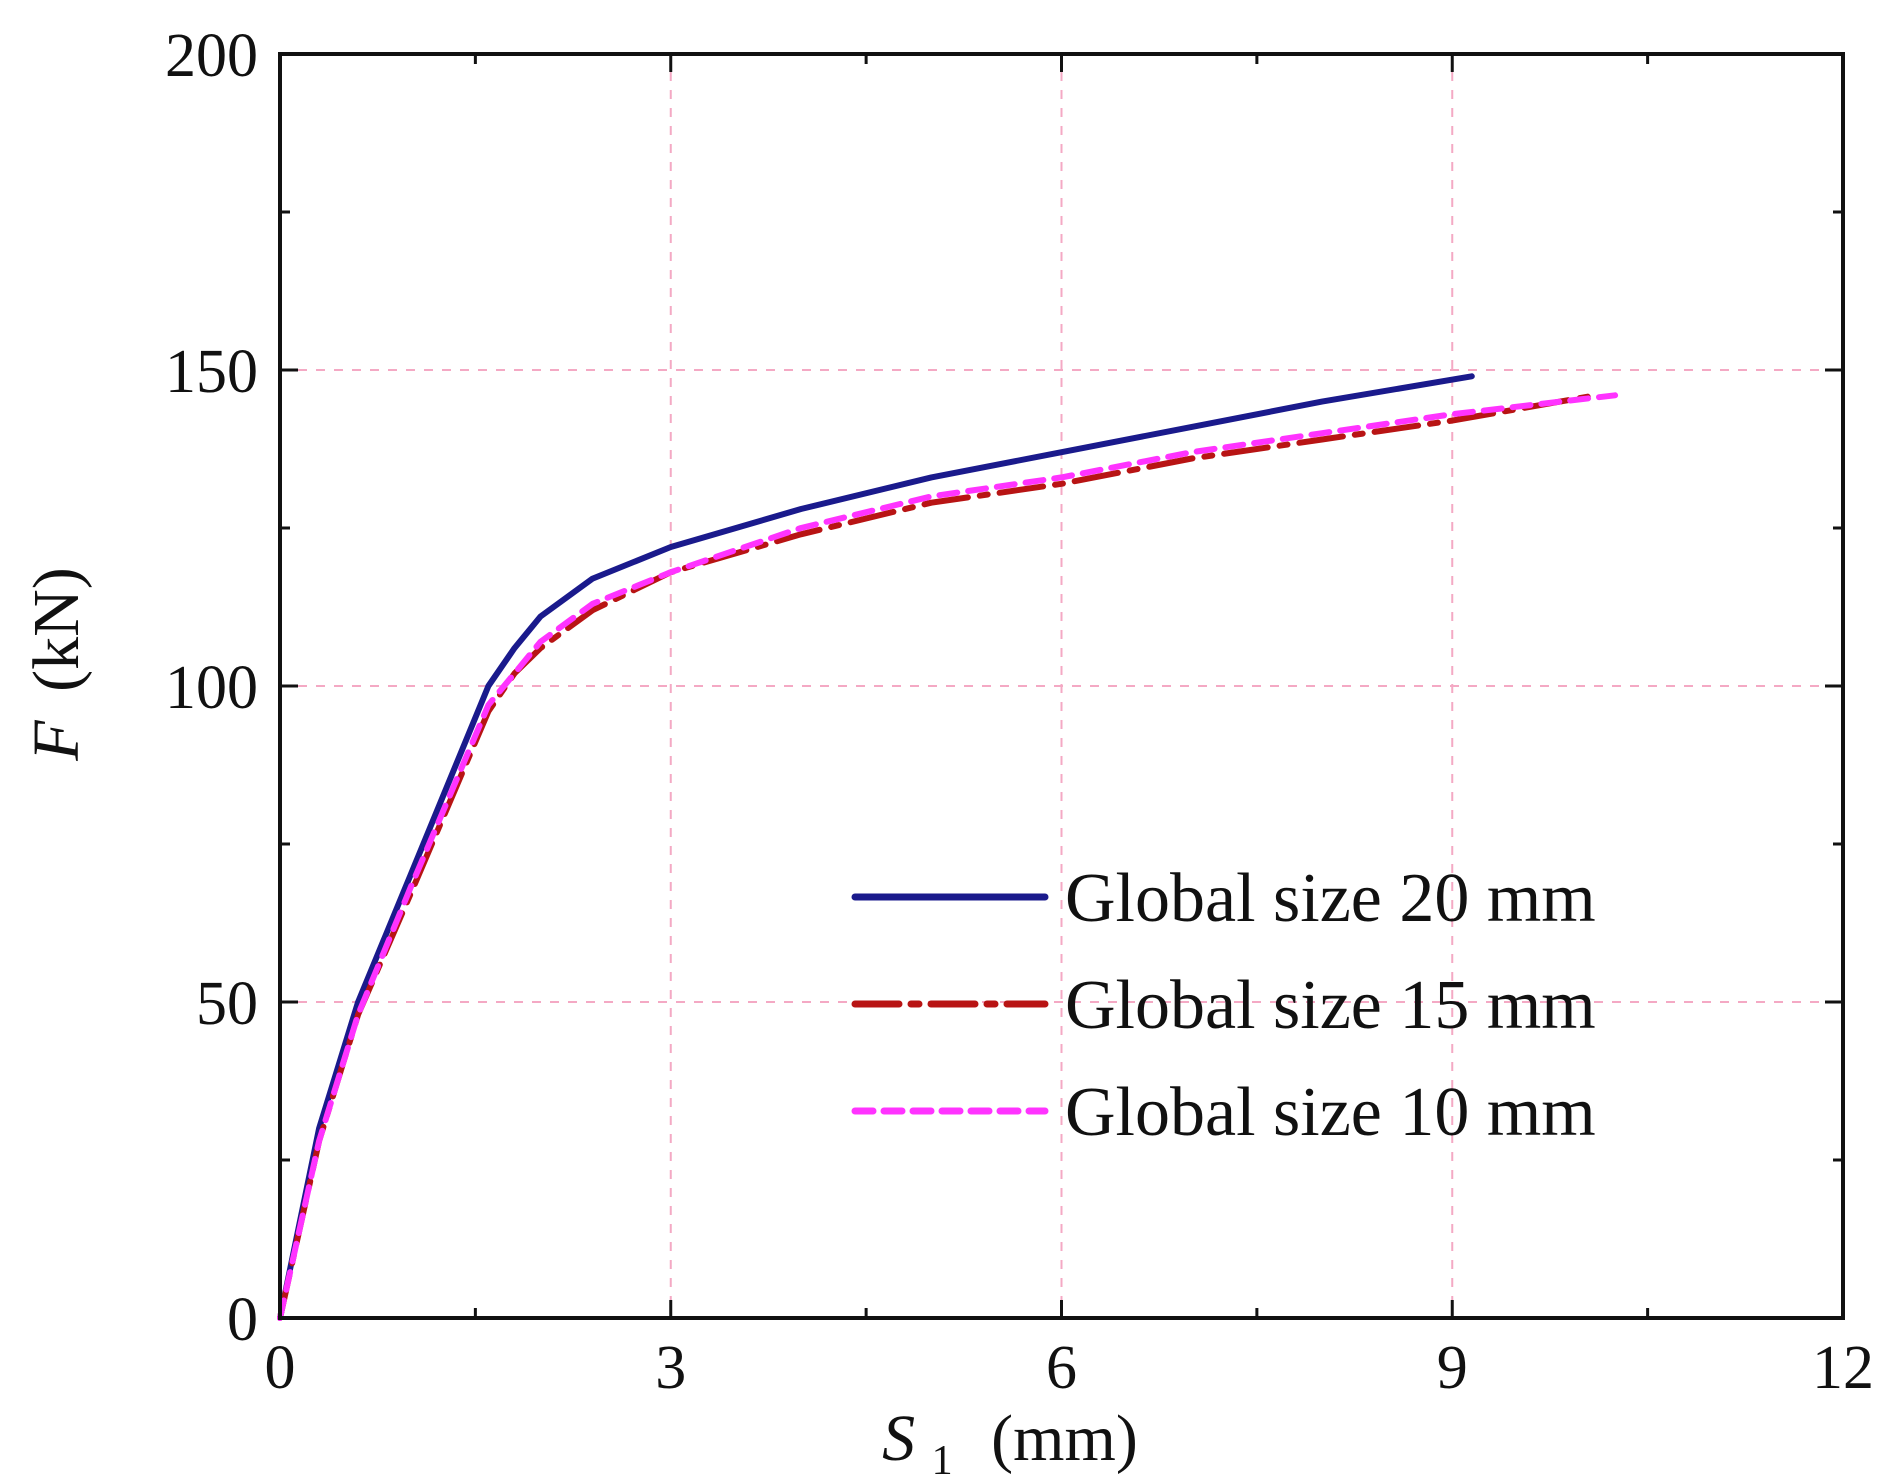  What do you see at coordinates (56, 741) in the screenshot?
I see `y-axis-title-main: F` at bounding box center [56, 741].